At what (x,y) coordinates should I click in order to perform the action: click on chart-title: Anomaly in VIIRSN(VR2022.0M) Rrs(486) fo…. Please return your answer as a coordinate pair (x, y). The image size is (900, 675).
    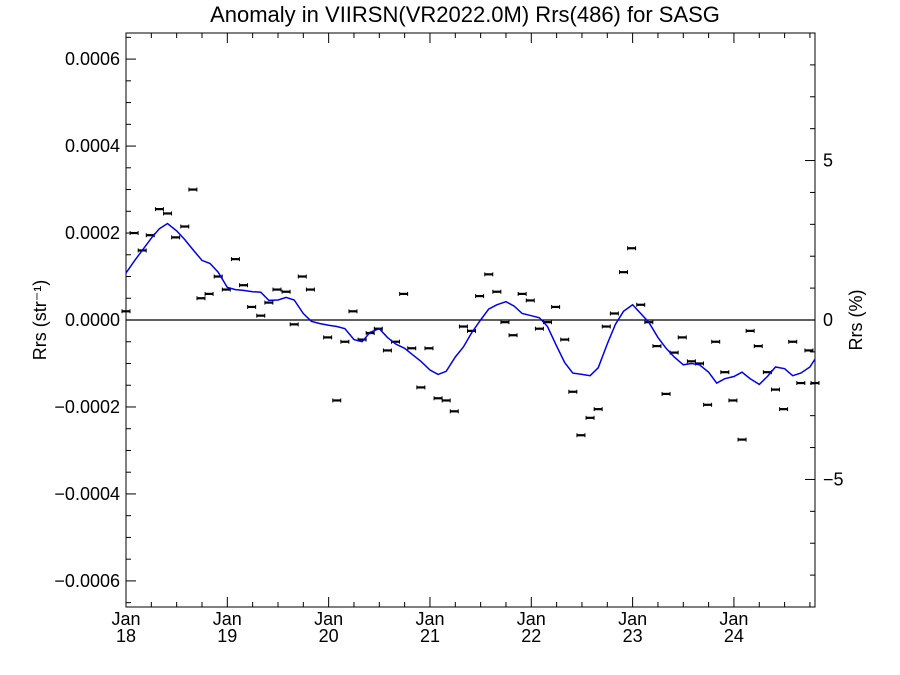
    Looking at the image, I should click on (465, 14).